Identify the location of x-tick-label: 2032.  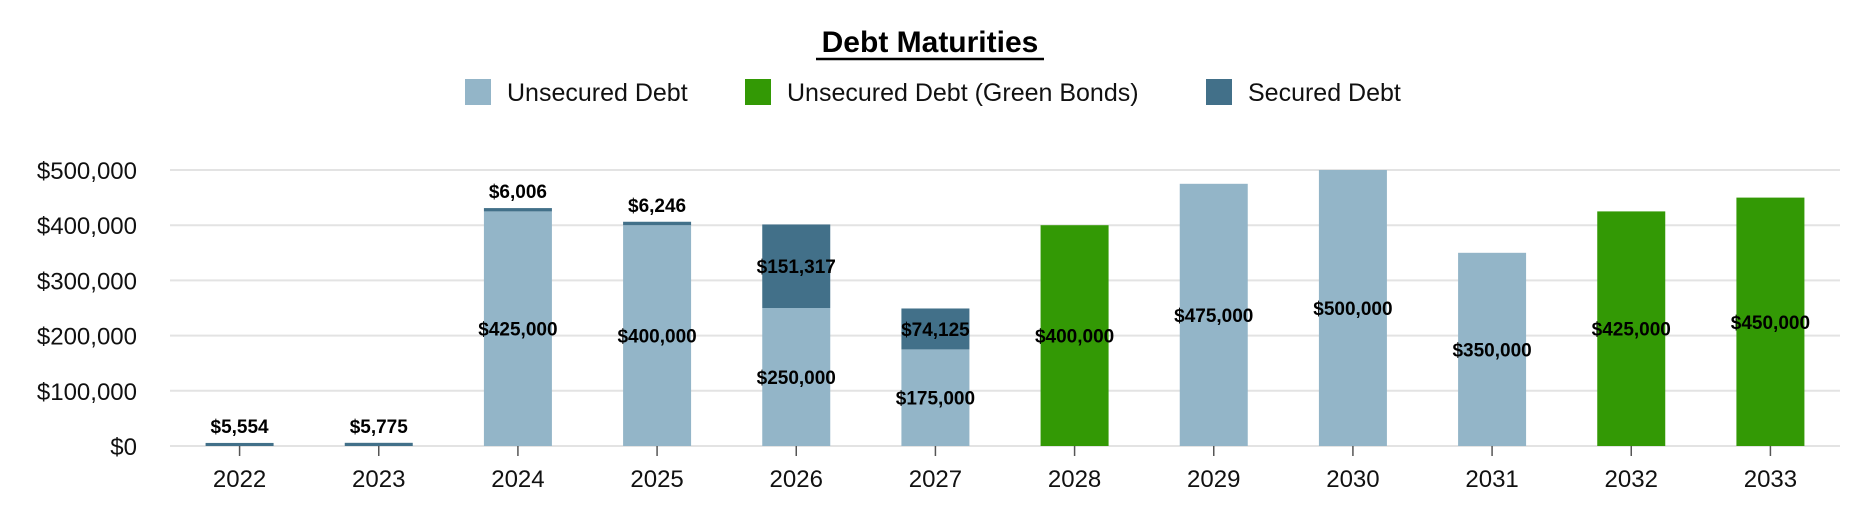
(1631, 479).